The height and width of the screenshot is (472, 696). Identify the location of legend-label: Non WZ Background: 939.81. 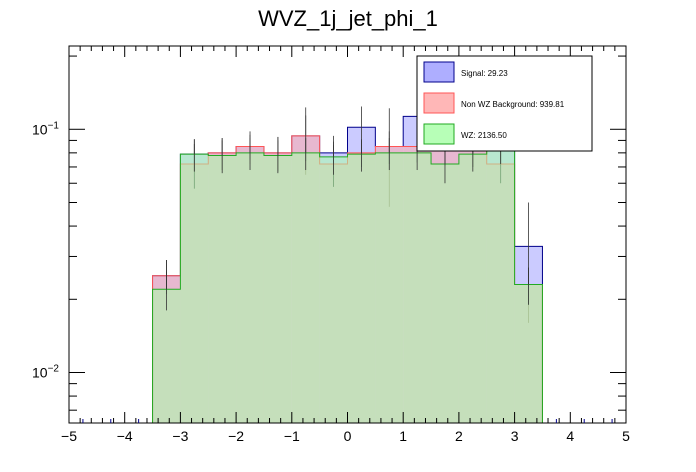
(513, 104).